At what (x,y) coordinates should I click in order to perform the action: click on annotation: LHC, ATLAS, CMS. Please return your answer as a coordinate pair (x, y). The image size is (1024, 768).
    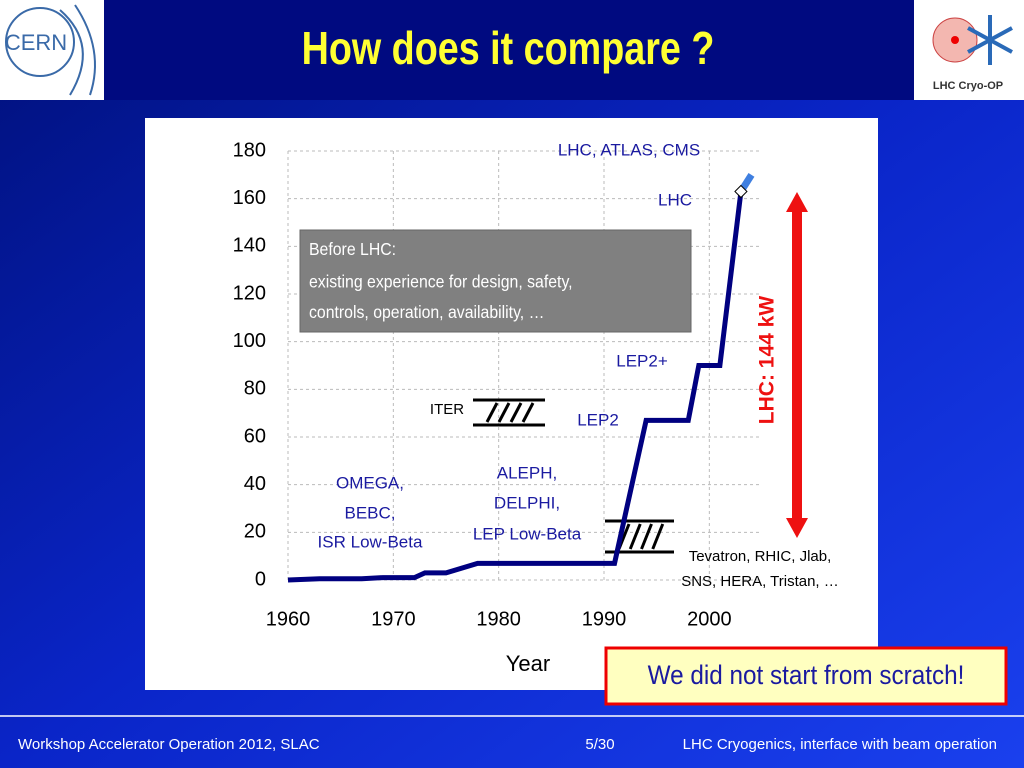
    Looking at the image, I should click on (629, 149).